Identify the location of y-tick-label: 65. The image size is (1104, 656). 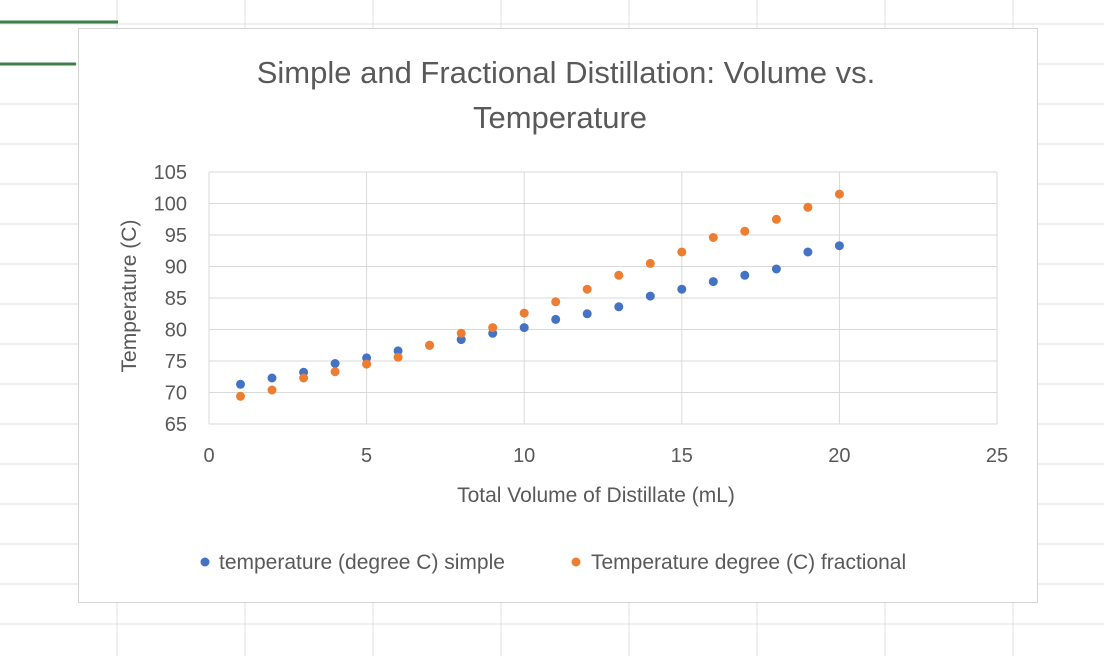
(176, 425).